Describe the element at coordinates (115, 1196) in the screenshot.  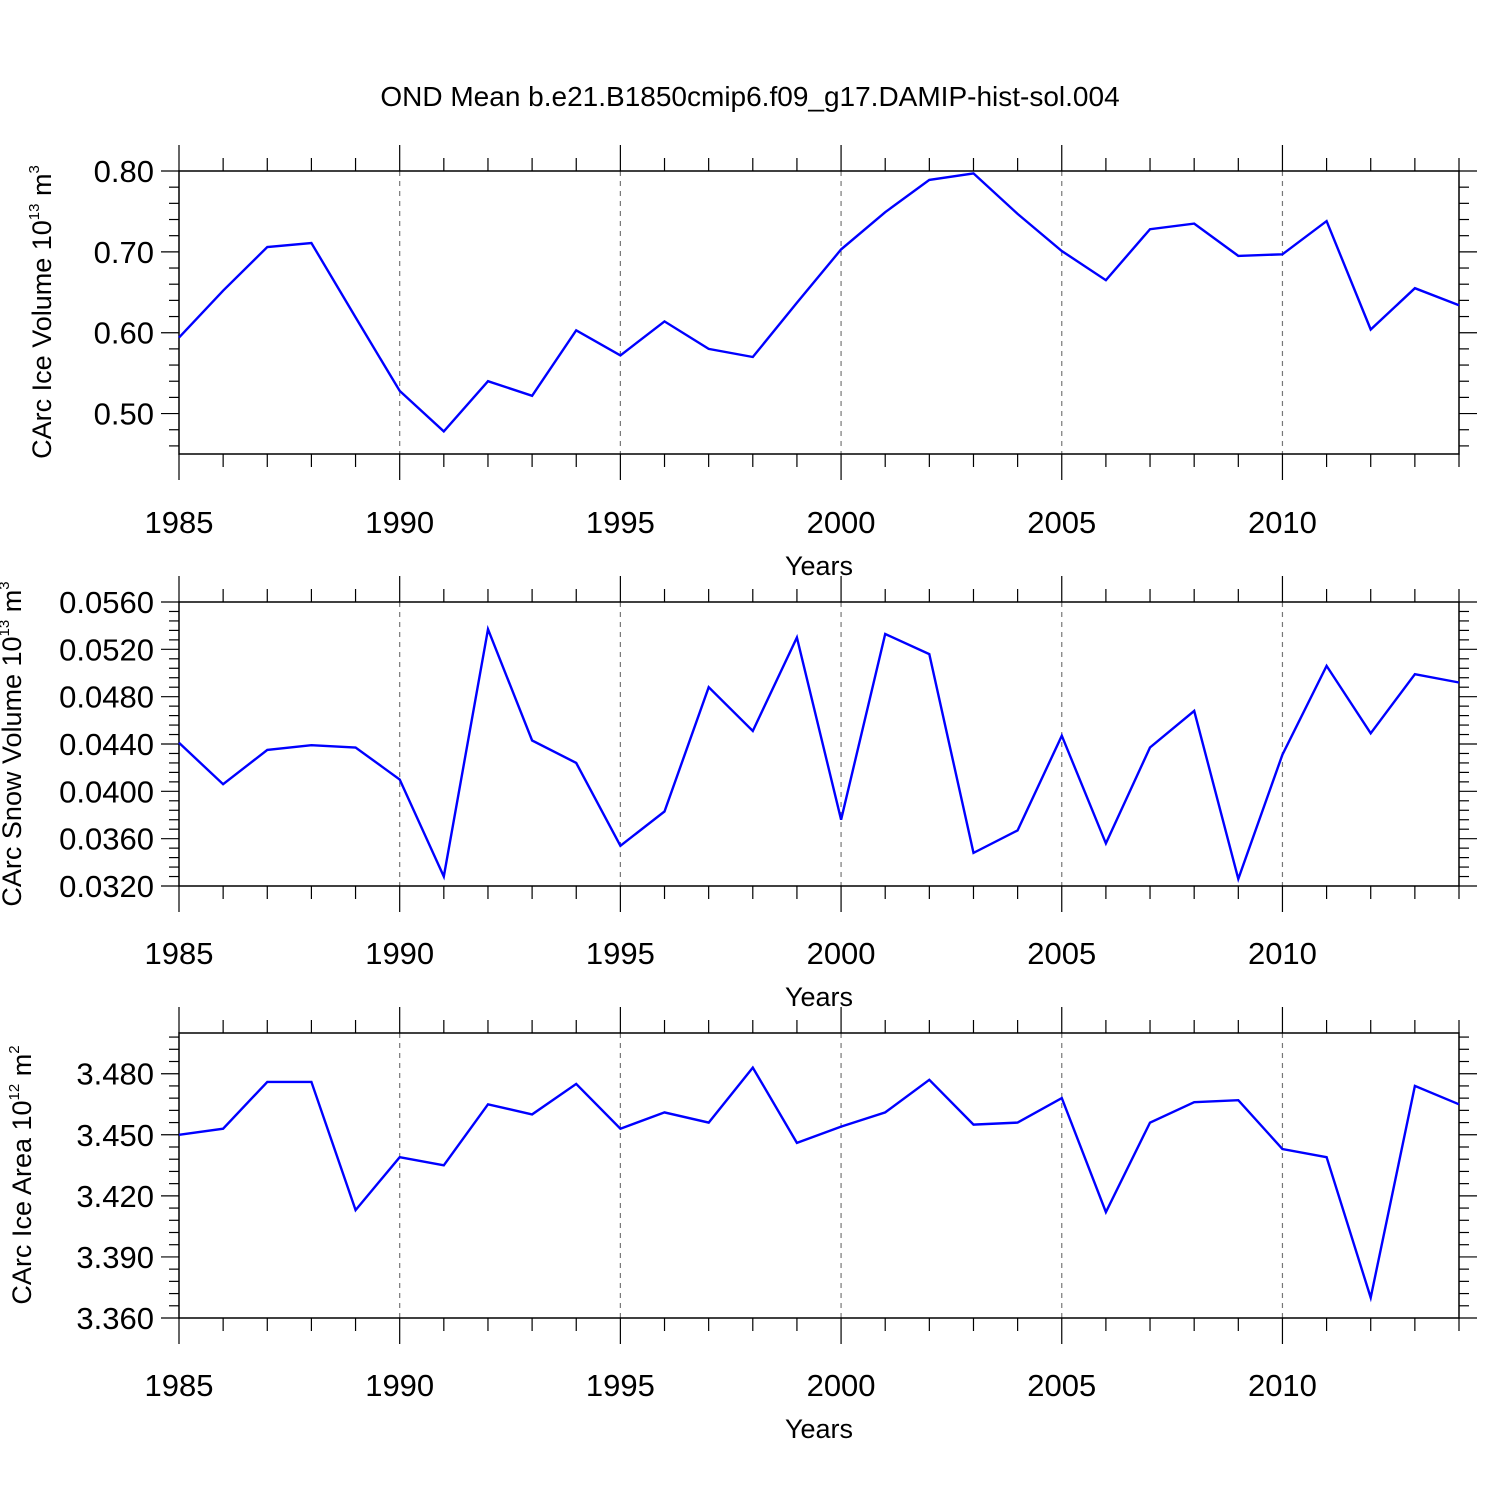
I see `y-tick-label: 3.420` at that location.